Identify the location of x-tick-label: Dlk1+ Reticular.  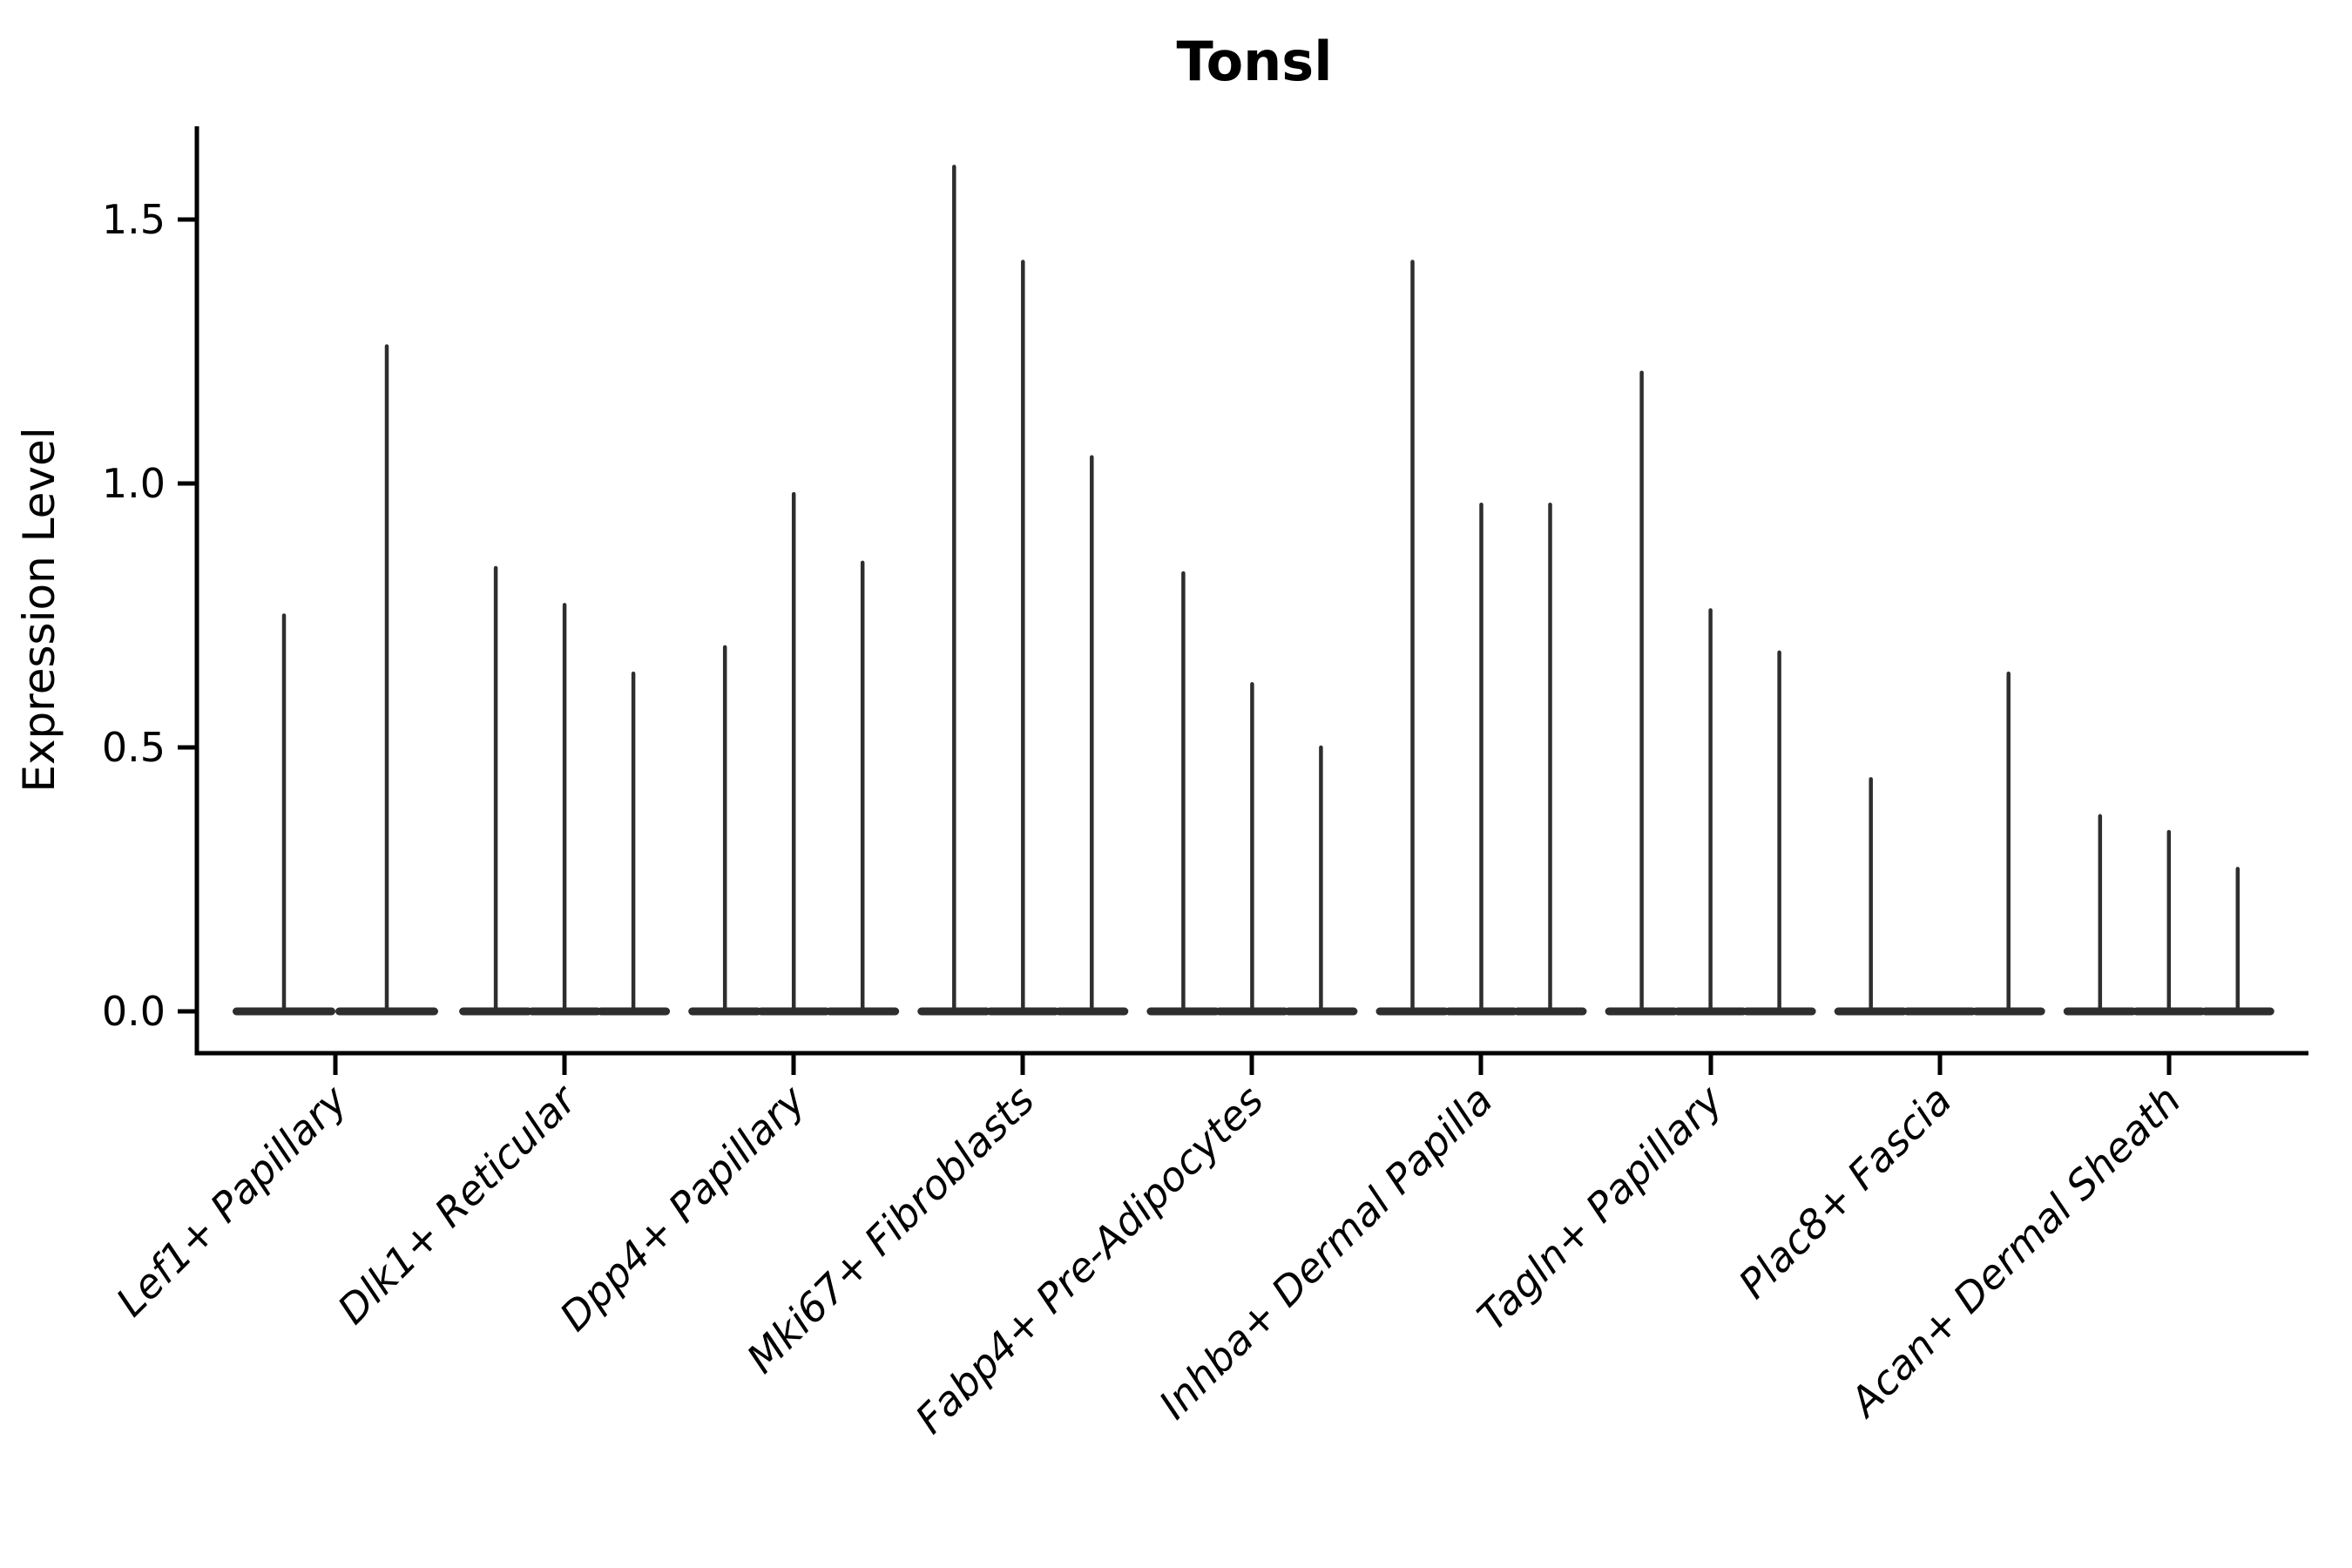
(457, 1203).